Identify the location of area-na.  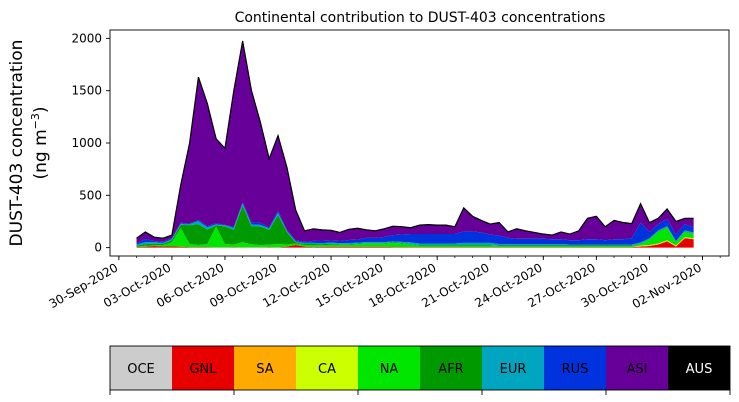
(415, 237).